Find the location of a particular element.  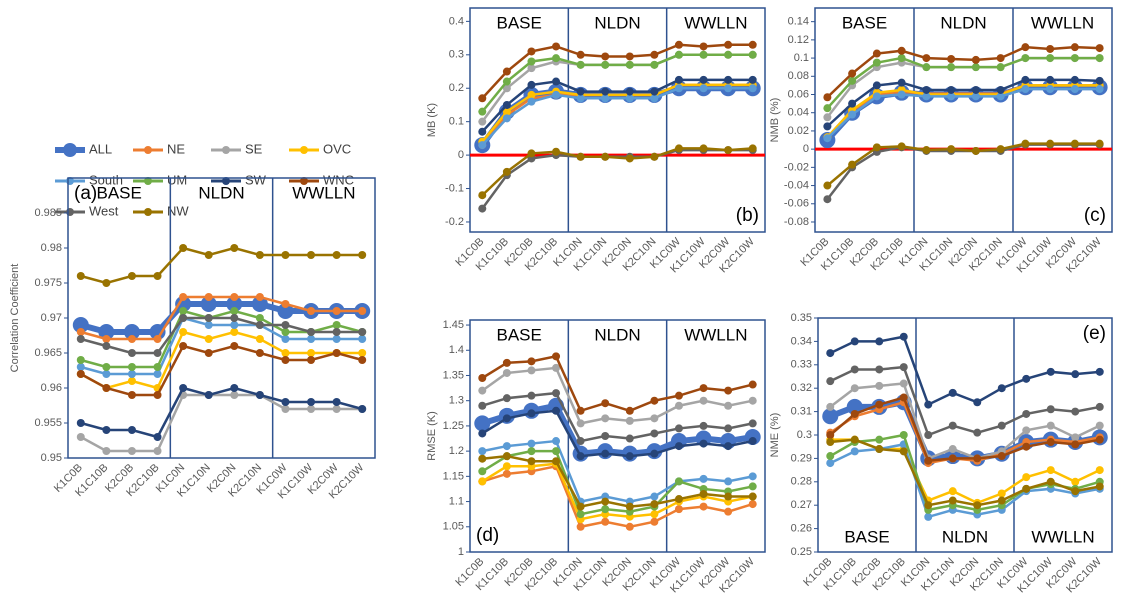

legend-label: UM is located at coordinates (177, 179).